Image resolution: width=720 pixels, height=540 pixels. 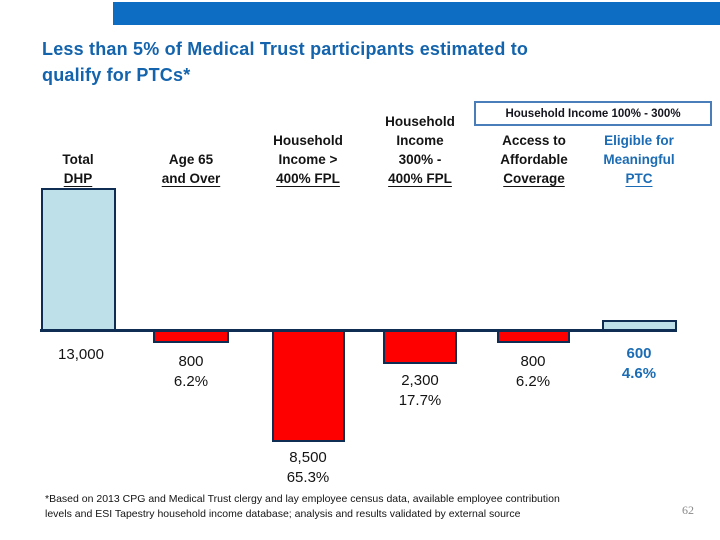 What do you see at coordinates (639, 364) in the screenshot?
I see `value-label-eligible-for-meaningful-ptc: 600 4.6%` at bounding box center [639, 364].